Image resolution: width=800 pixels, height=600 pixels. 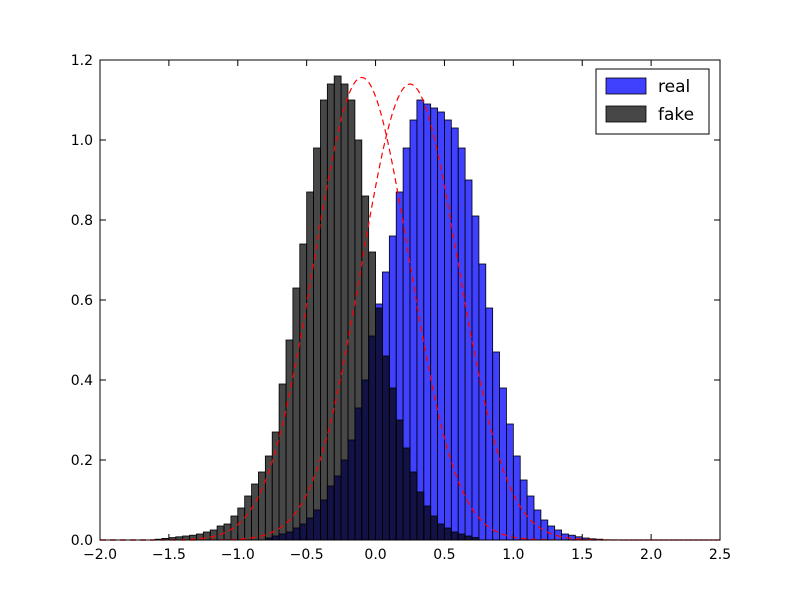 What do you see at coordinates (169, 555) in the screenshot?
I see `x-tick-label: −1.5` at bounding box center [169, 555].